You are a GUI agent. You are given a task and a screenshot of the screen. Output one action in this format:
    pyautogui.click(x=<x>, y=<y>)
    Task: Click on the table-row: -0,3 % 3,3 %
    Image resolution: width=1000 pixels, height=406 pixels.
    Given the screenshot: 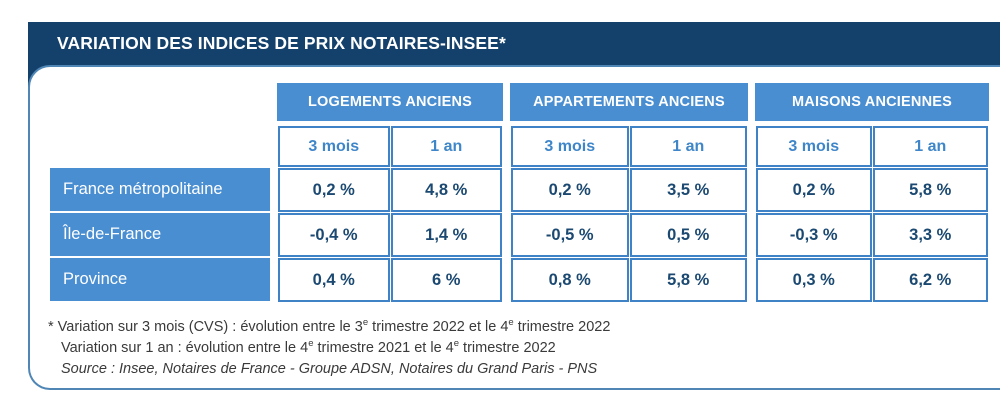 What is the action you would take?
    pyautogui.click(x=872, y=235)
    